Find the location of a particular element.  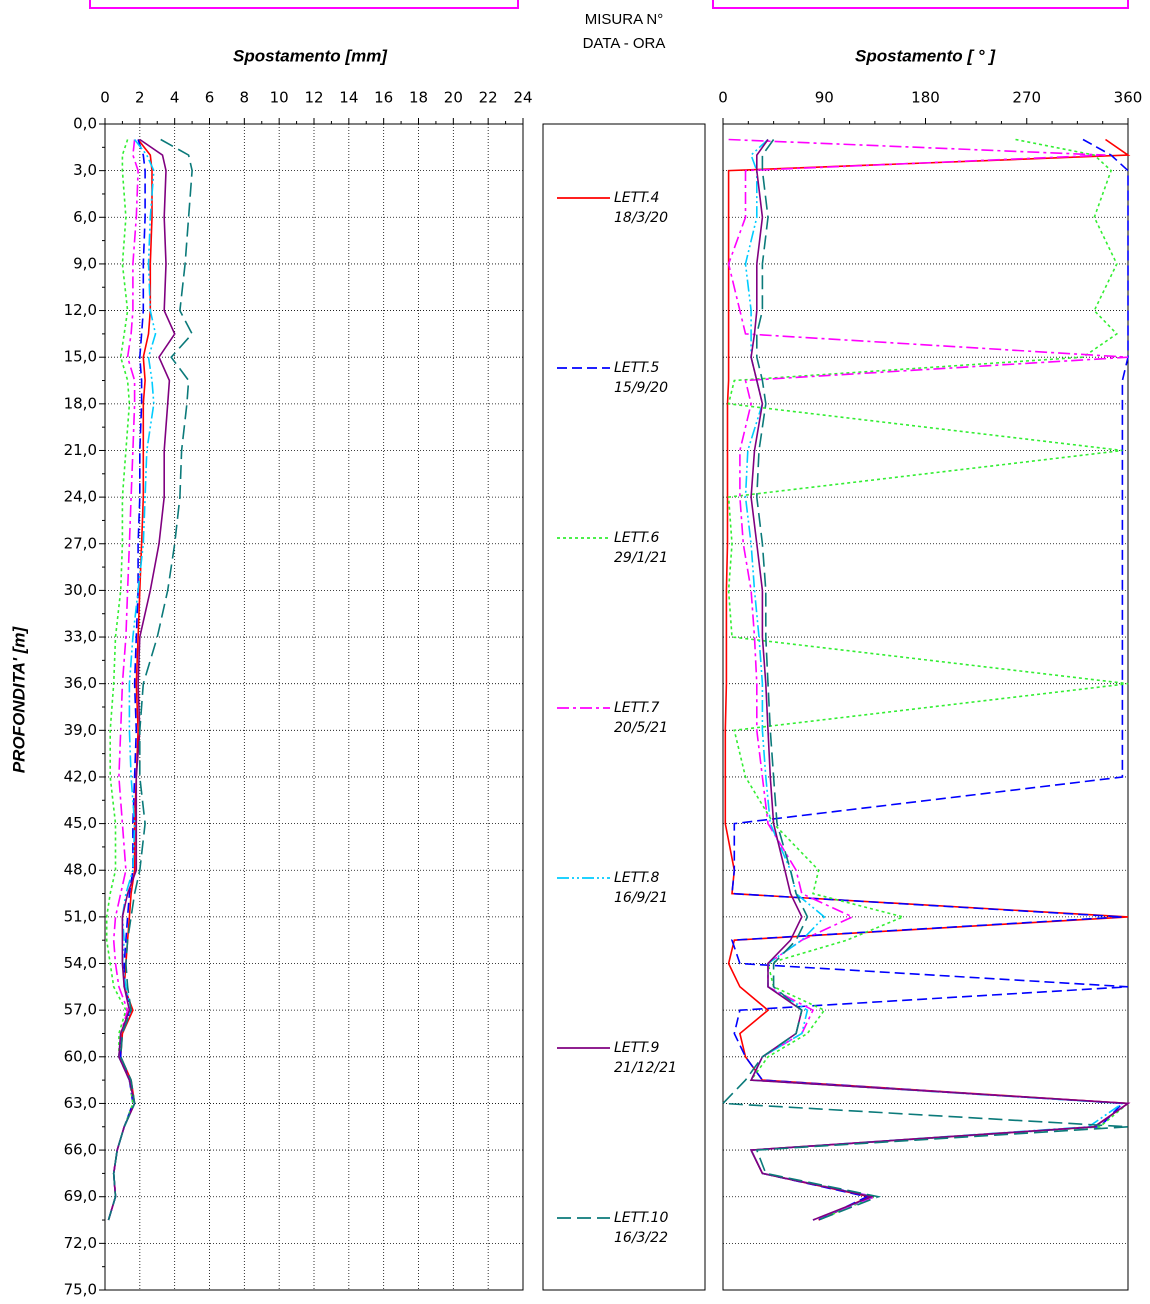

y-tick-label: 75,0 is located at coordinates (80, 1290).